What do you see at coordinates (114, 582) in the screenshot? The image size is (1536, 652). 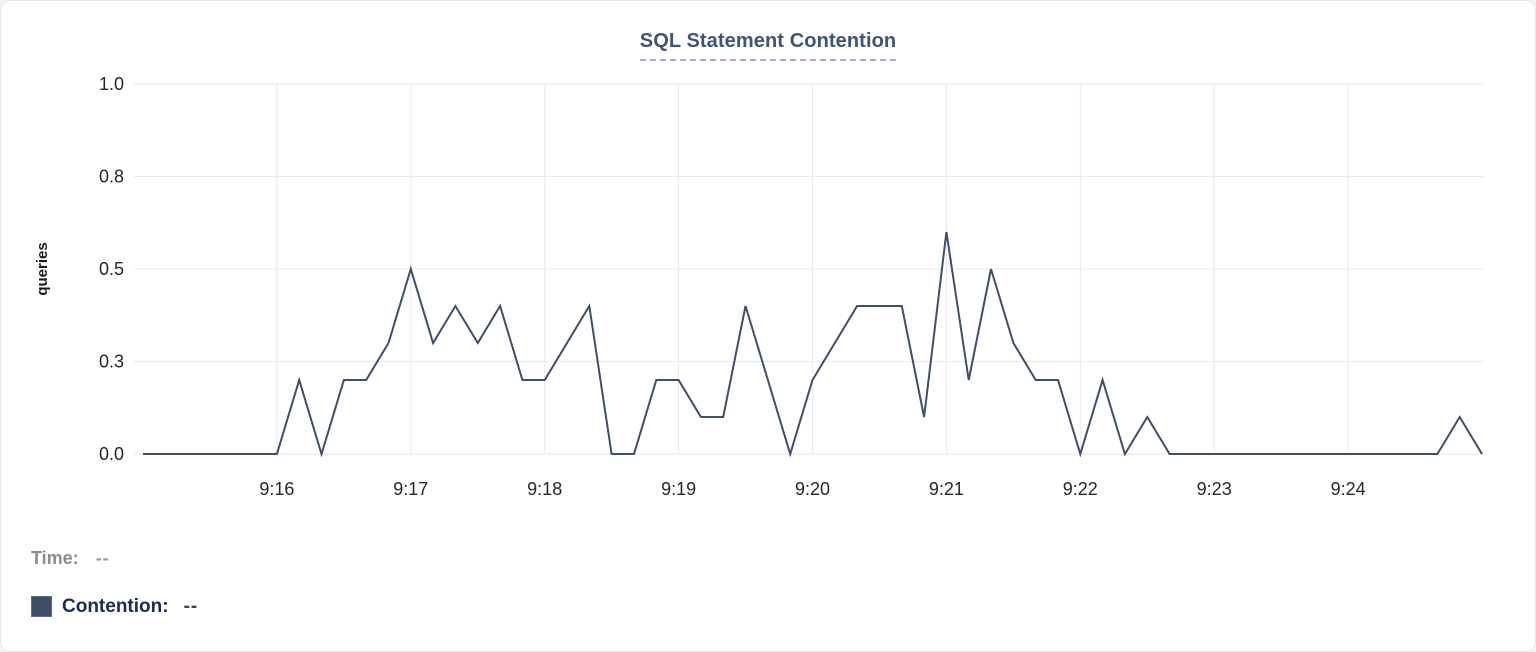 I see `legend: Time: -- Contention: --` at bounding box center [114, 582].